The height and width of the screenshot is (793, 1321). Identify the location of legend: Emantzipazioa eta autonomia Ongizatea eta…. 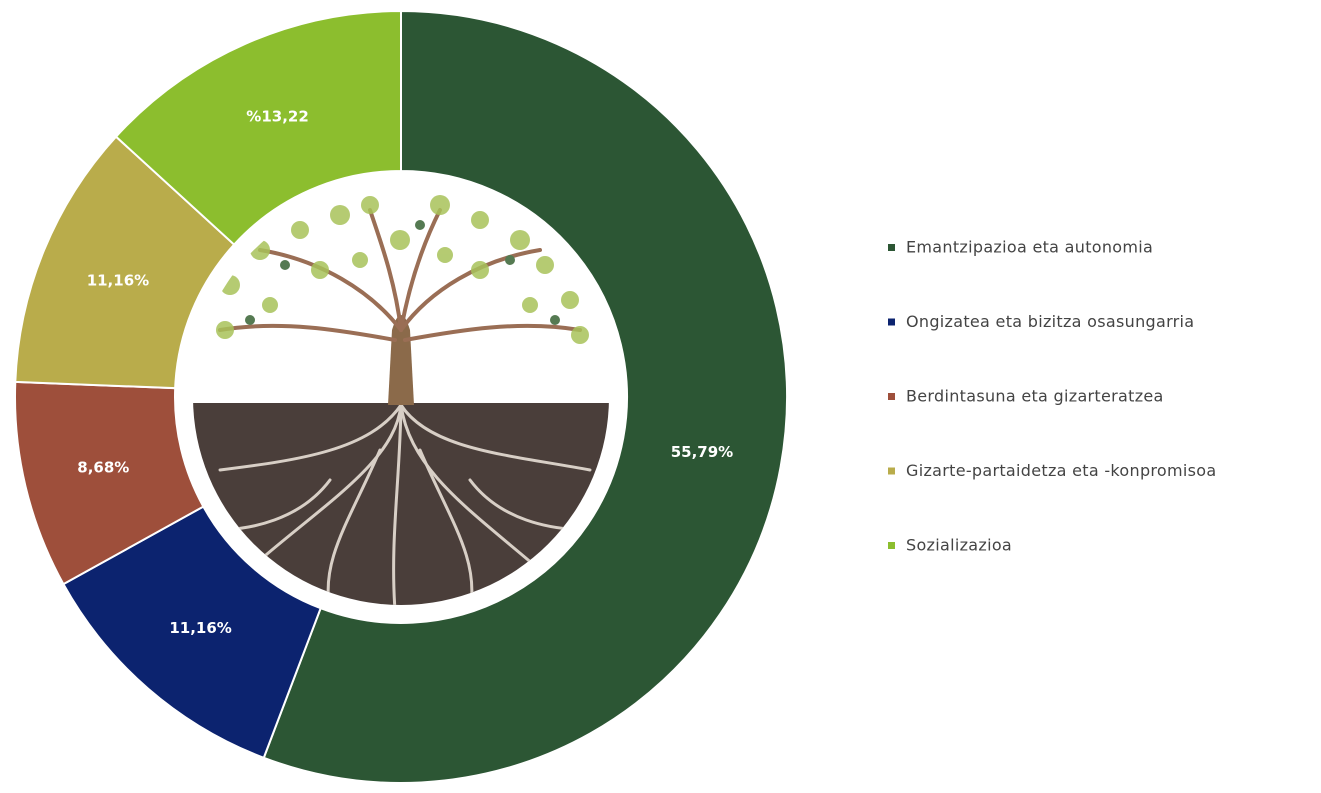
(1052, 396).